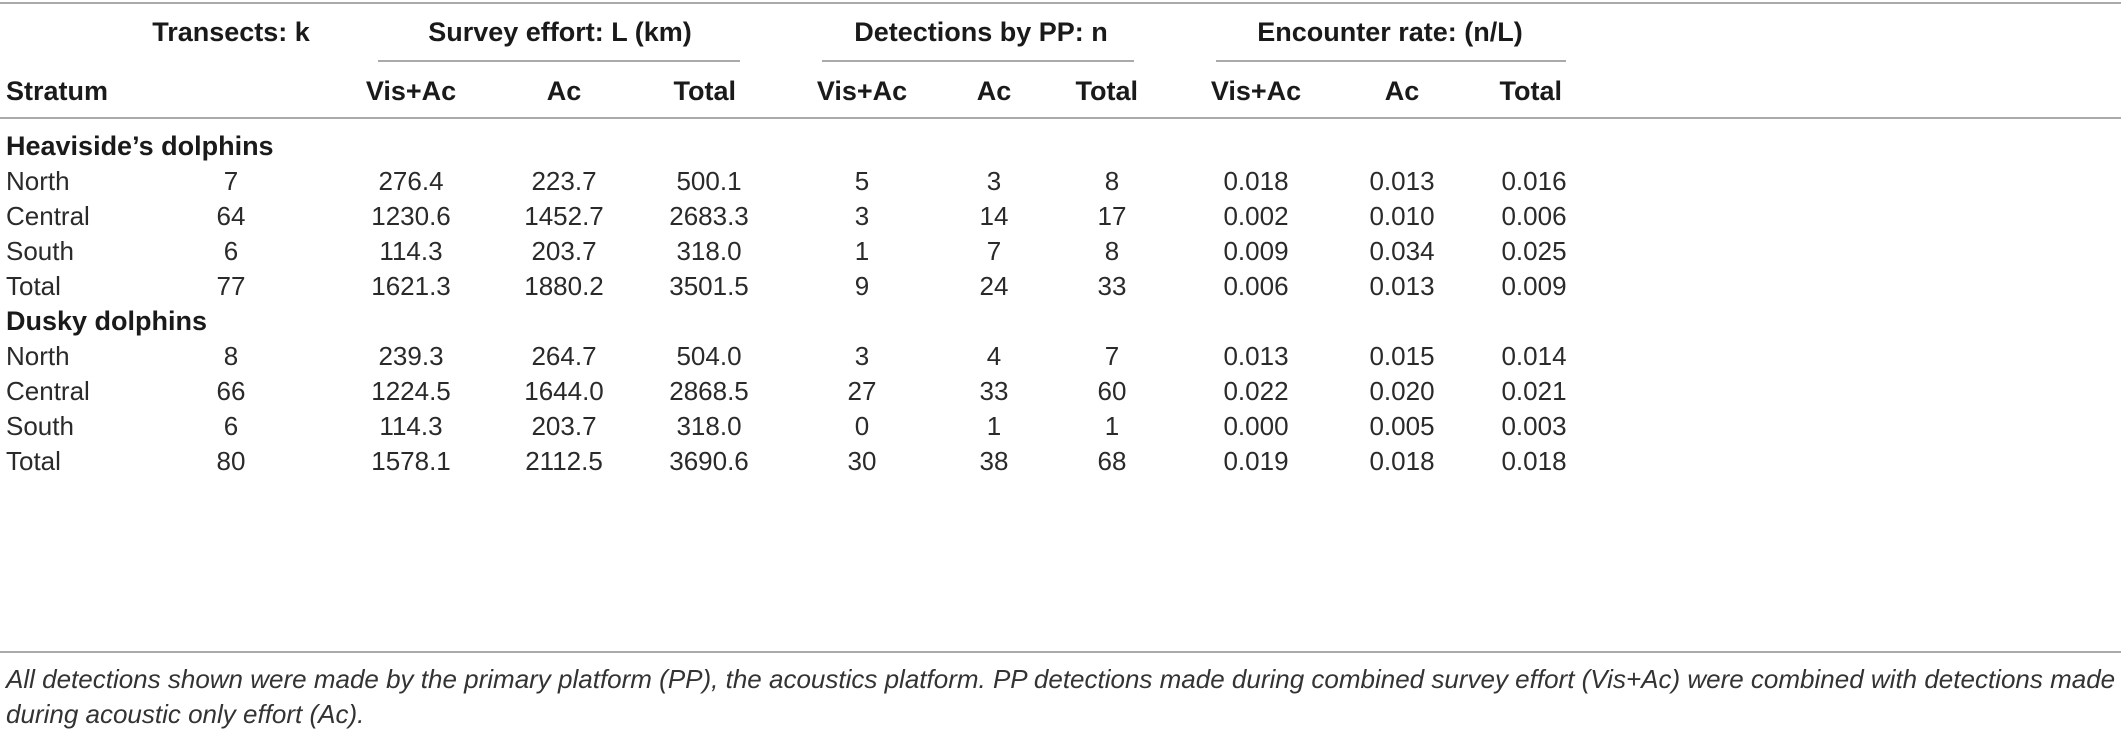 The height and width of the screenshot is (741, 2121). I want to click on section-title: Heaviside’s dolphins, so click(140, 146).